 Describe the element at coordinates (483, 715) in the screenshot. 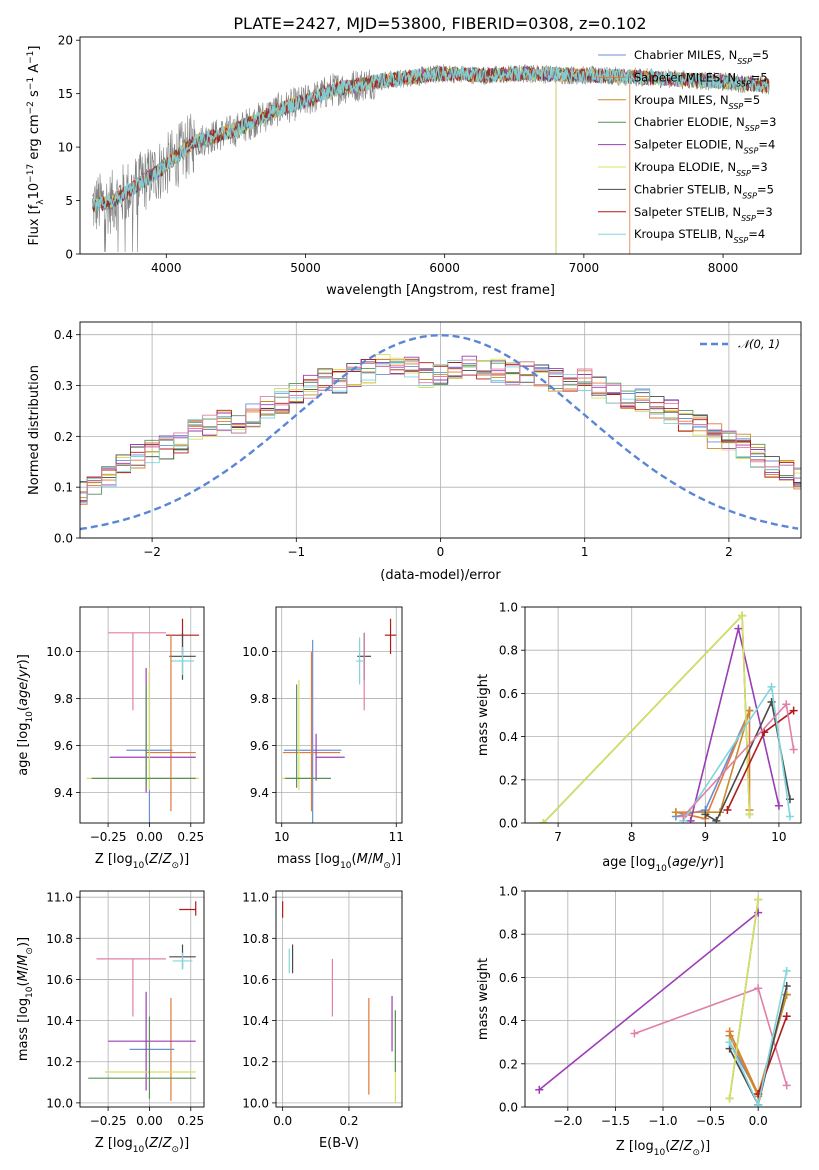

I see `y-axis-label: mass weight` at that location.